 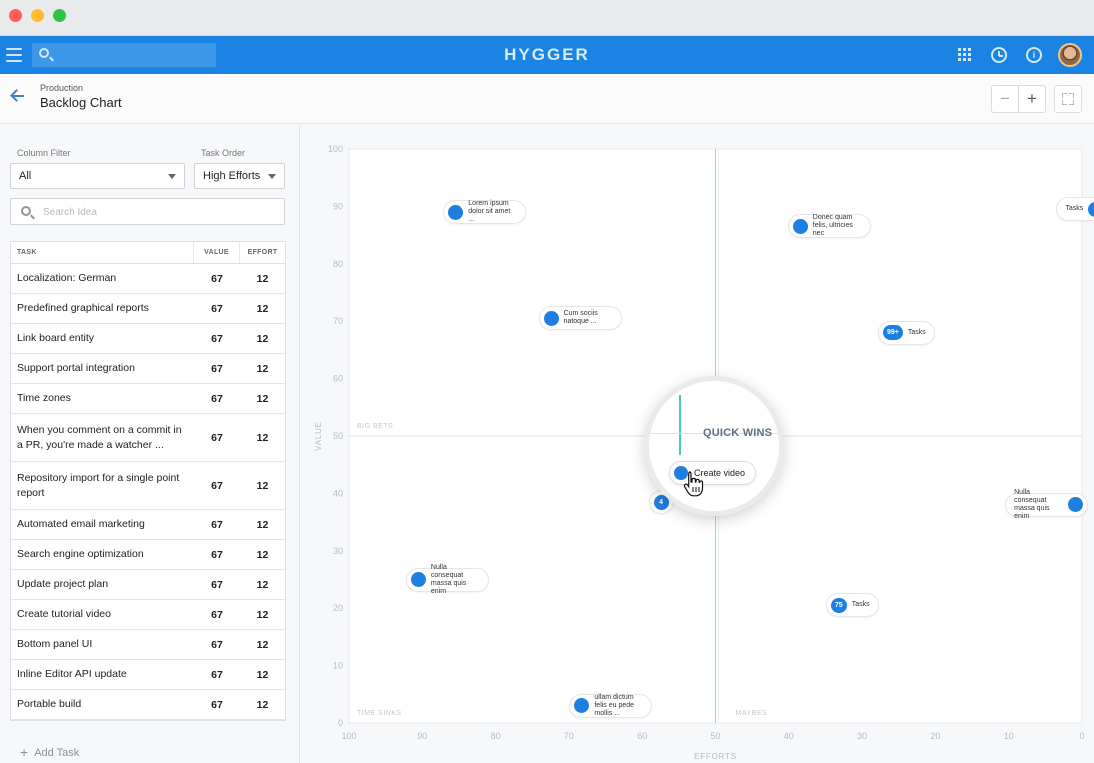 What do you see at coordinates (1032, 99) in the screenshot?
I see `zoom-in-button: +` at bounding box center [1032, 99].